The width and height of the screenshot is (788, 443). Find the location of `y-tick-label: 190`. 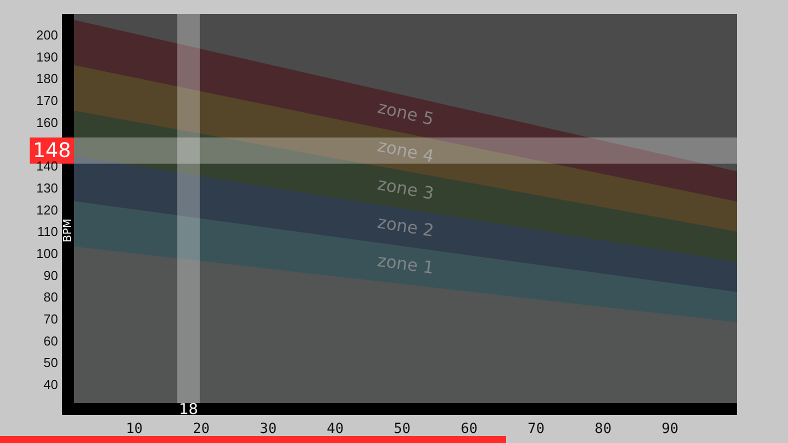

y-tick-label: 190 is located at coordinates (47, 56).